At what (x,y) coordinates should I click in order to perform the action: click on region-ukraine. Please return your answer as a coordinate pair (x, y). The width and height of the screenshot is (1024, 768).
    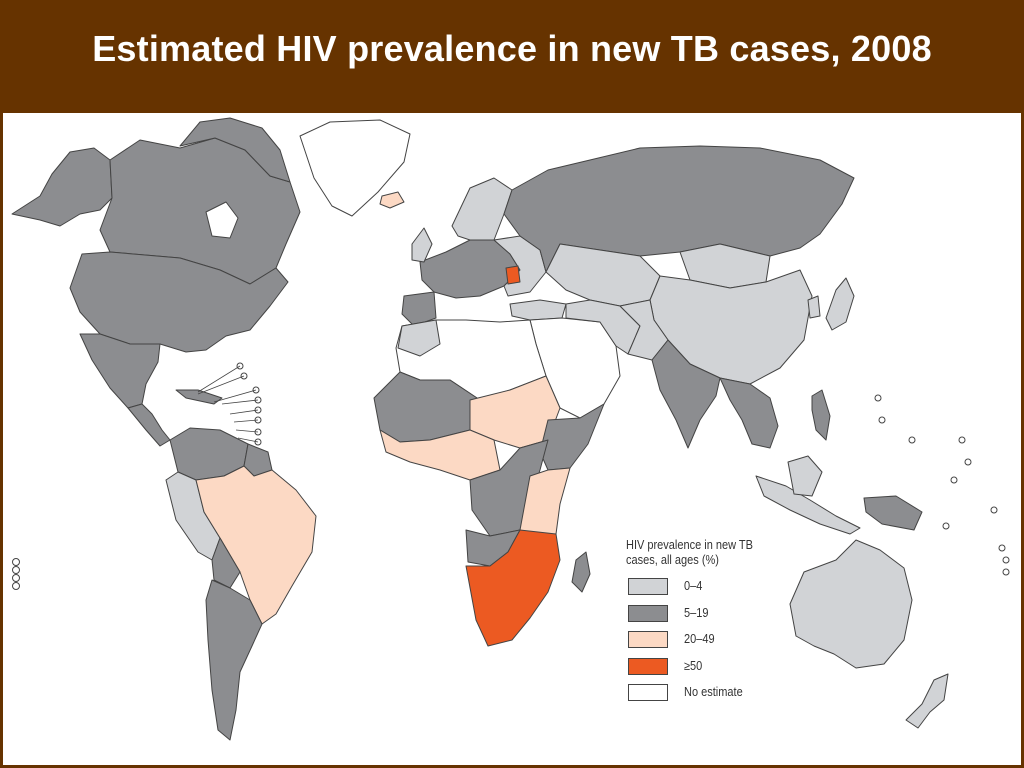
    Looking at the image, I should click on (513, 275).